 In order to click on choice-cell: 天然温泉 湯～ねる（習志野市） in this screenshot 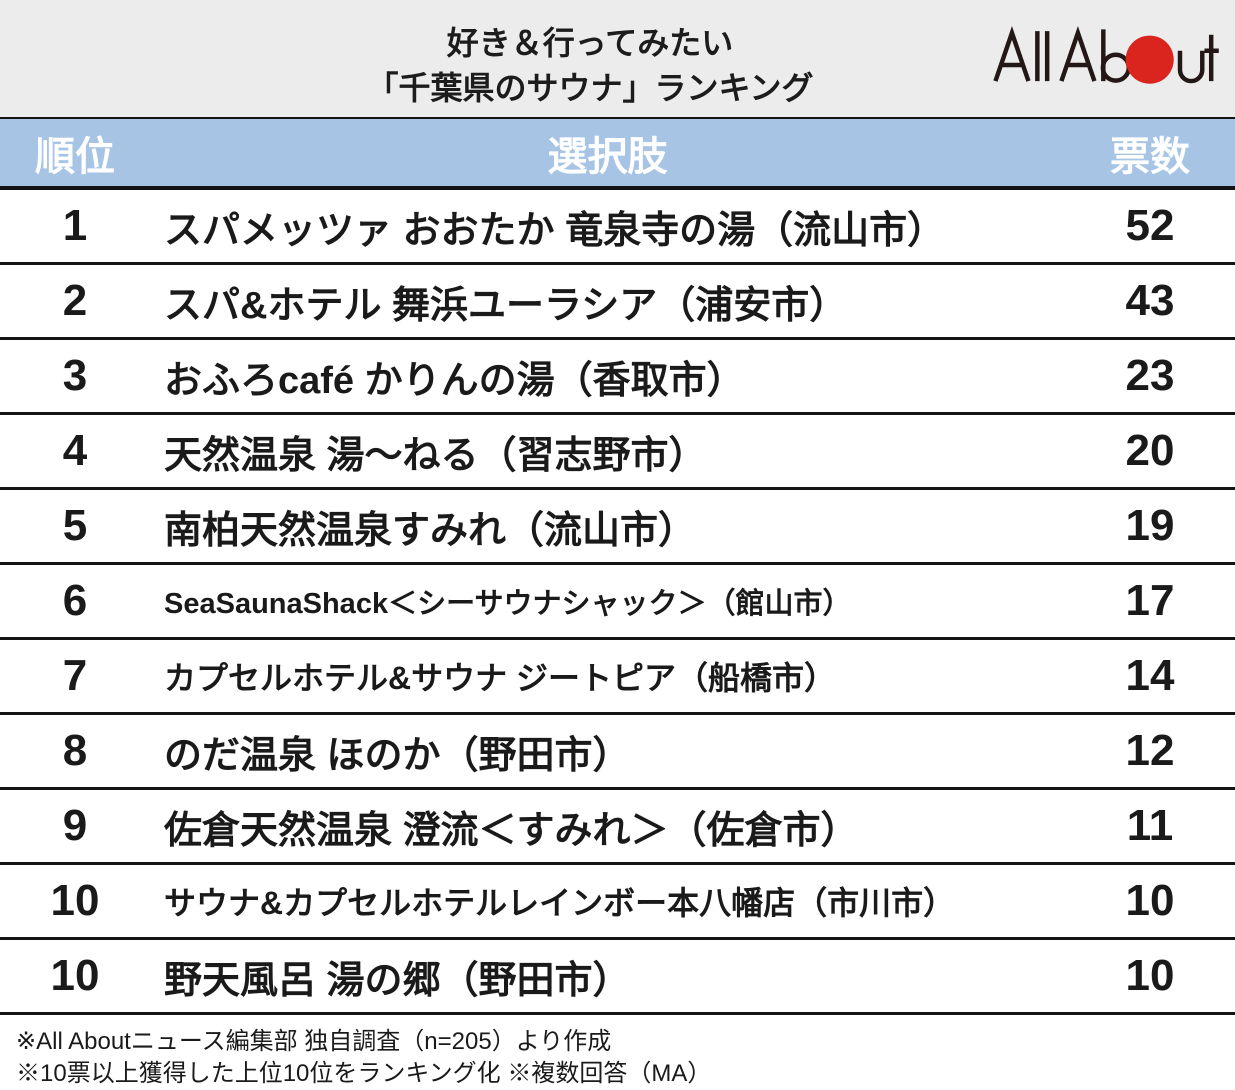, I will do `click(435, 455)`.